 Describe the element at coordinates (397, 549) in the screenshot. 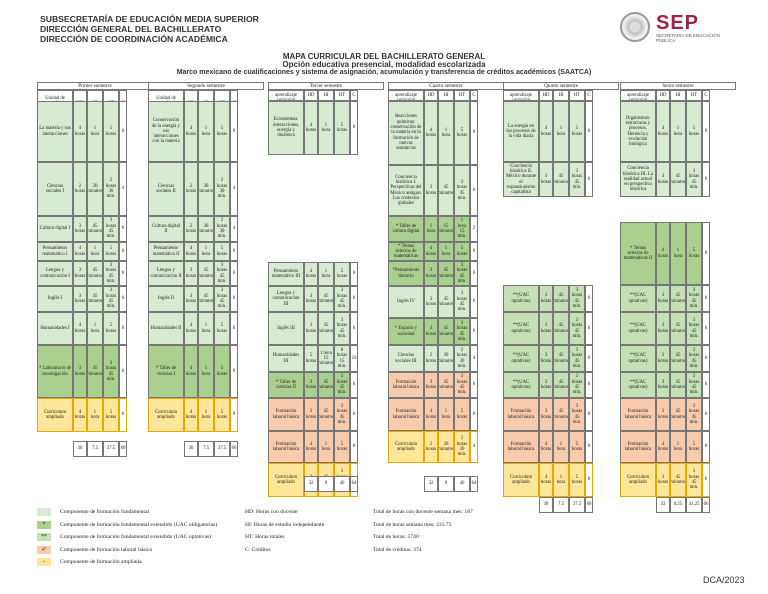

I see `program-total: Total de créditos: 374` at that location.